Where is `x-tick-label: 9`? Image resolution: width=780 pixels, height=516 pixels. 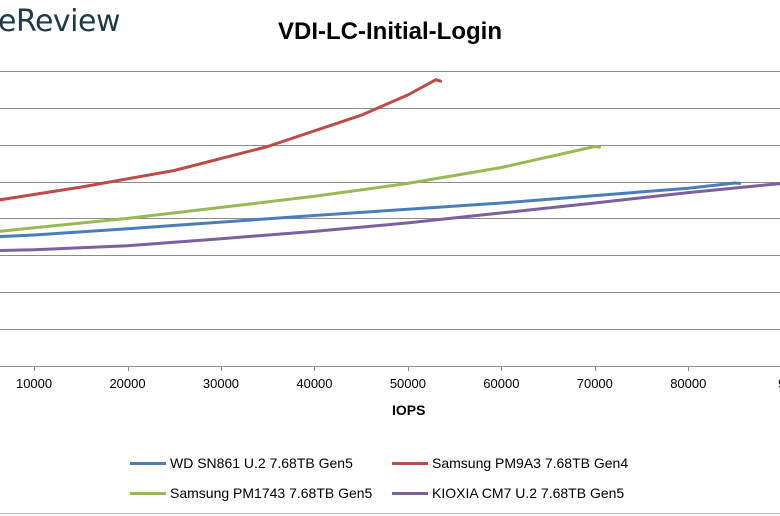 x-tick-label: 9 is located at coordinates (779, 383).